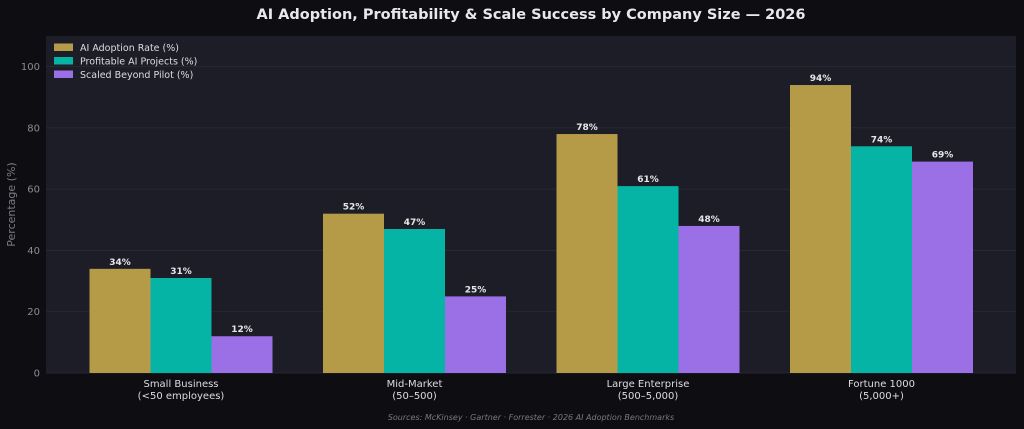  I want to click on data-label: 47%, so click(415, 223).